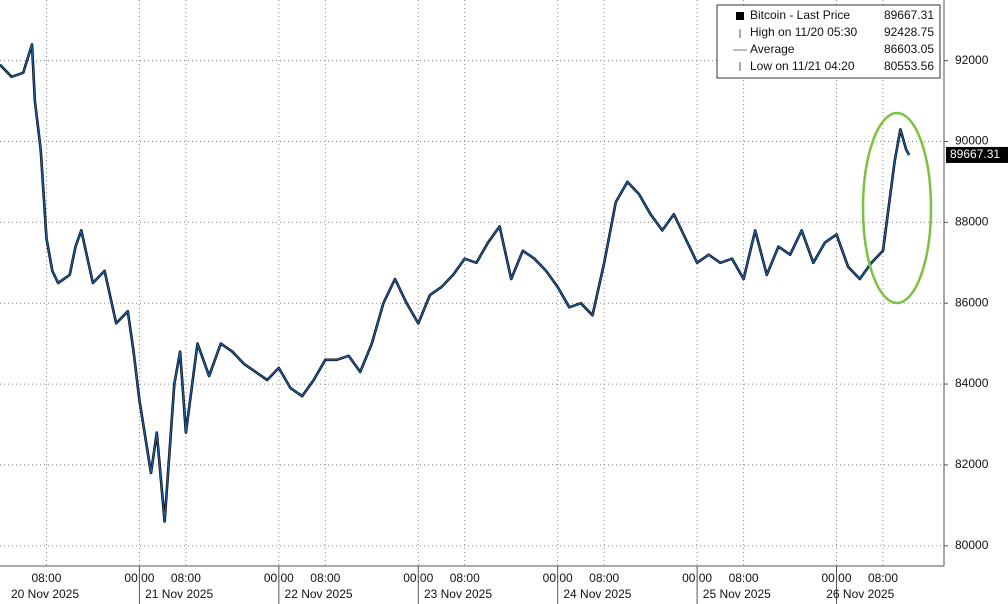 This screenshot has height=604, width=1008. What do you see at coordinates (972, 383) in the screenshot?
I see `y-tick-label: 84000` at bounding box center [972, 383].